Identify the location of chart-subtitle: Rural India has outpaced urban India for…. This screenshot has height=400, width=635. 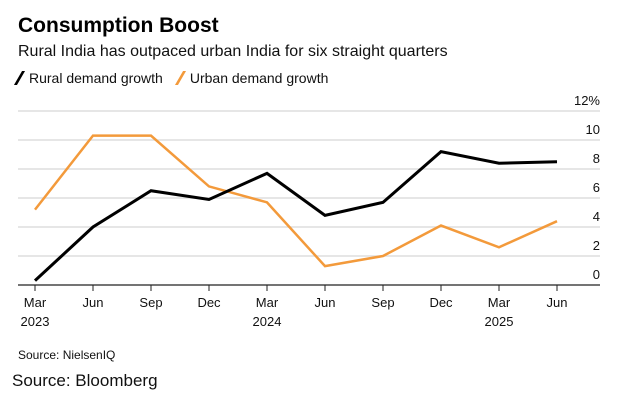
(233, 51).